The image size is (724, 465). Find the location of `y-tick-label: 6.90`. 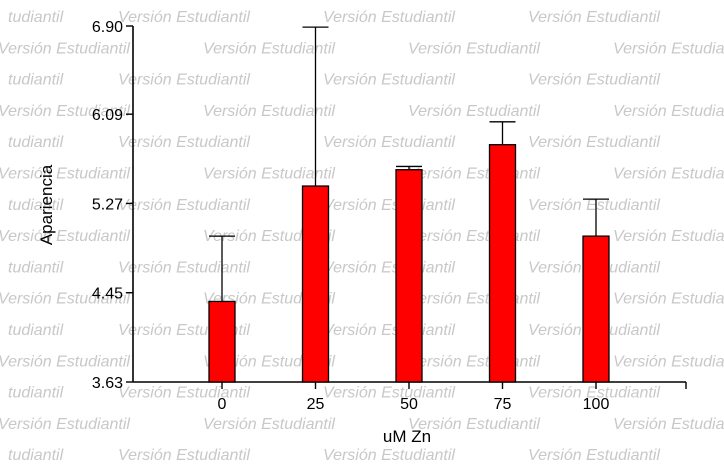

y-tick-label: 6.90 is located at coordinates (107, 27).